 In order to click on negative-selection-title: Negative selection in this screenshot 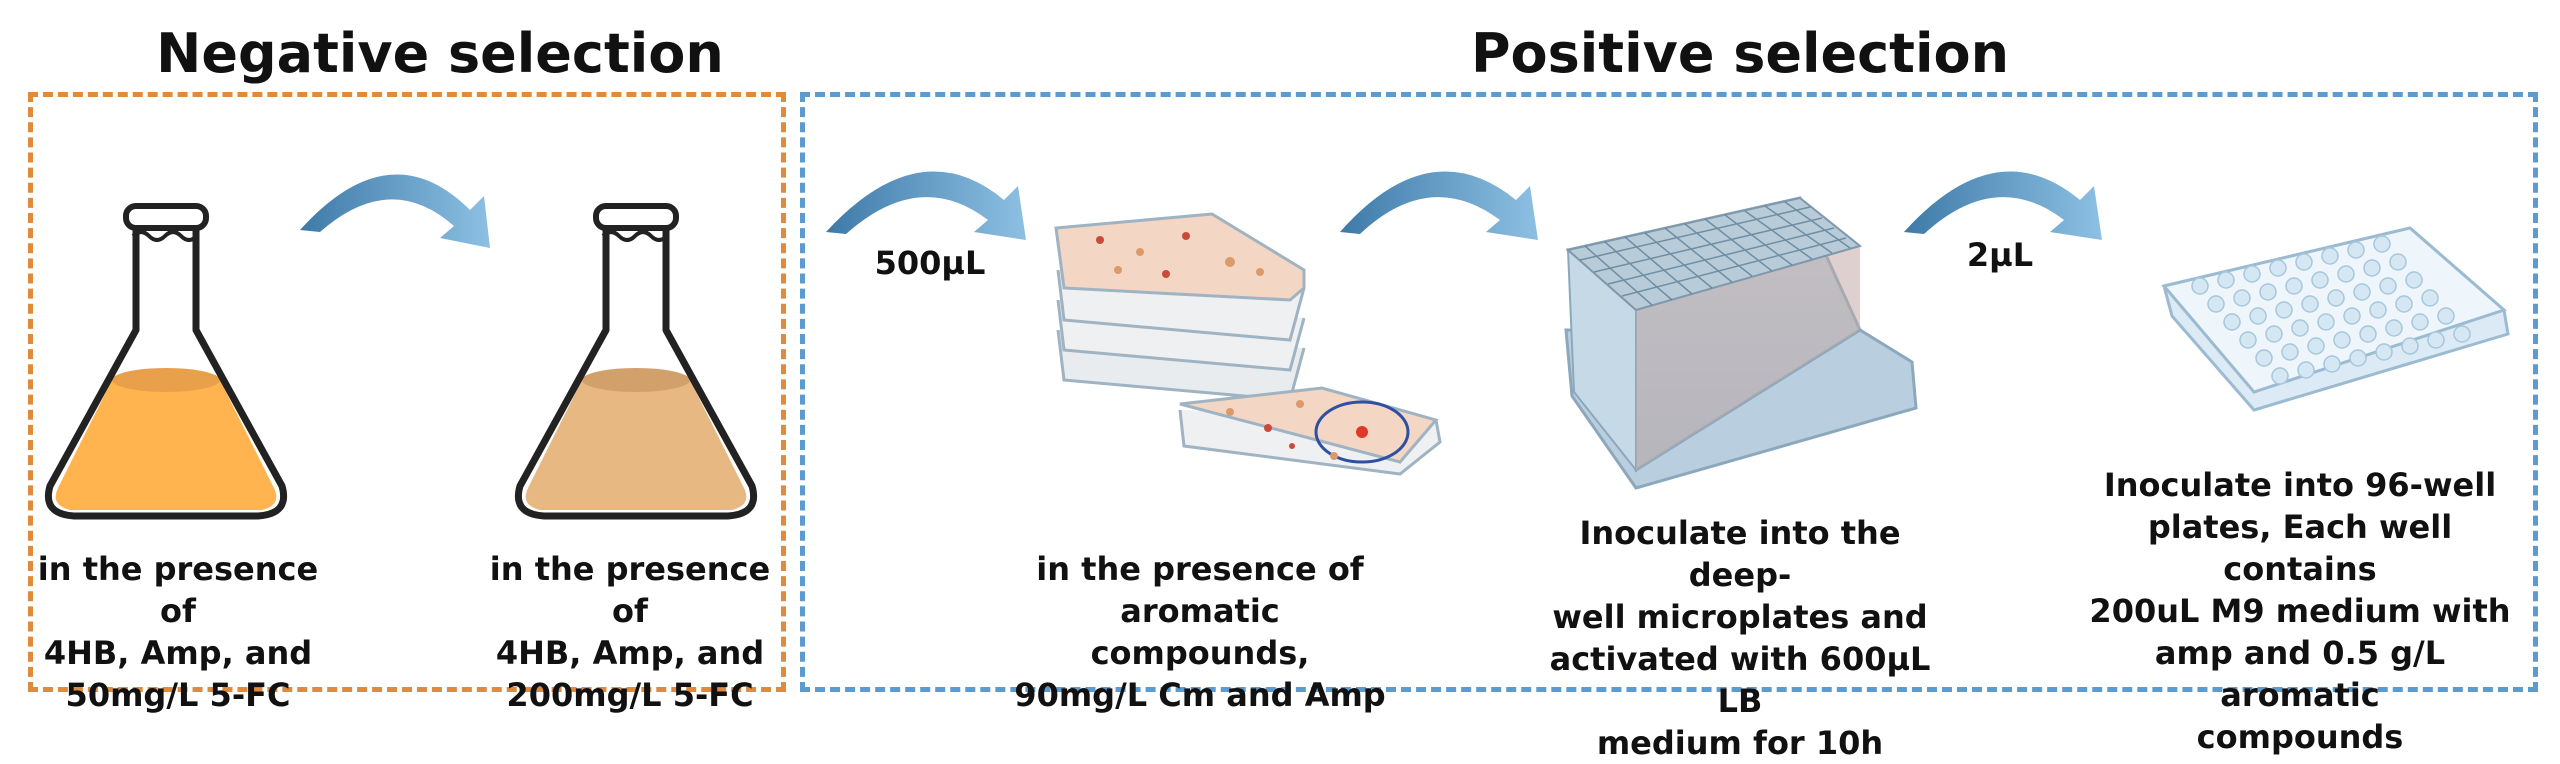, I will do `click(440, 53)`.